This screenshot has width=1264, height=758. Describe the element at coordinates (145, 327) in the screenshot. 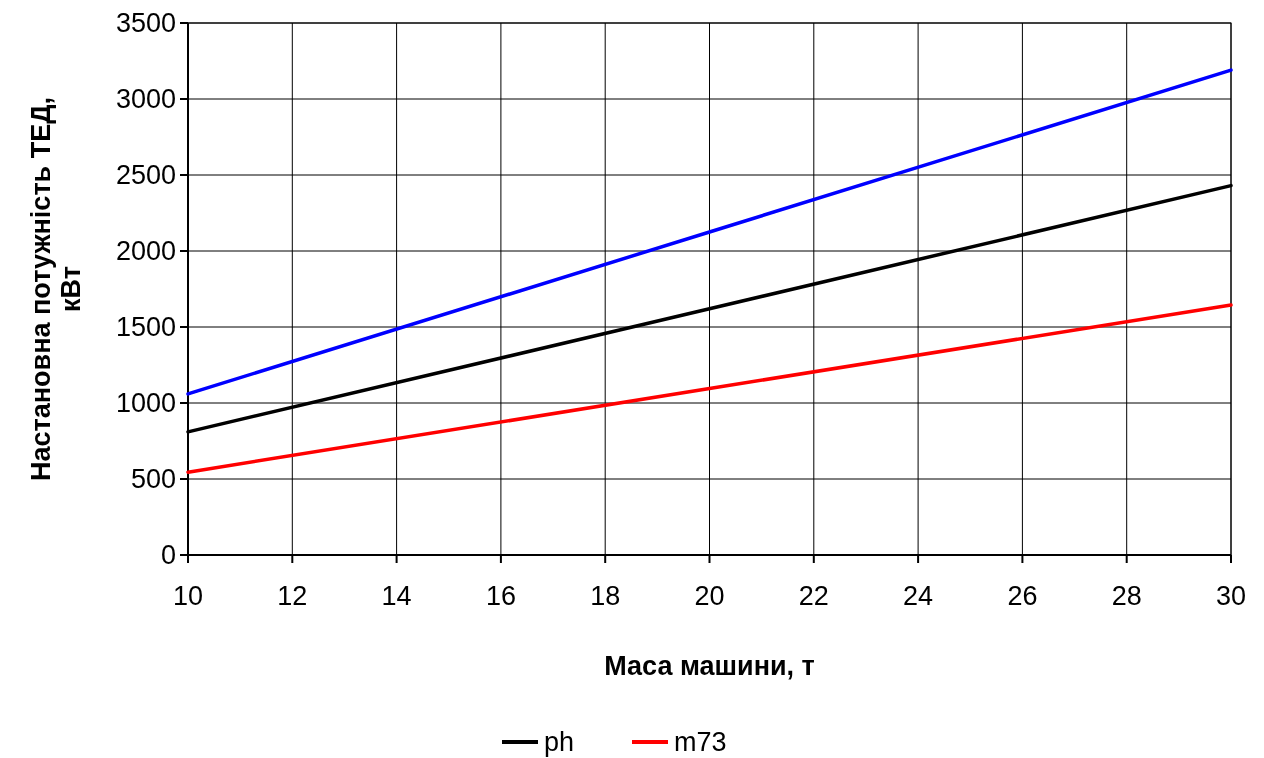

I see `y-tick-label: 1500` at that location.